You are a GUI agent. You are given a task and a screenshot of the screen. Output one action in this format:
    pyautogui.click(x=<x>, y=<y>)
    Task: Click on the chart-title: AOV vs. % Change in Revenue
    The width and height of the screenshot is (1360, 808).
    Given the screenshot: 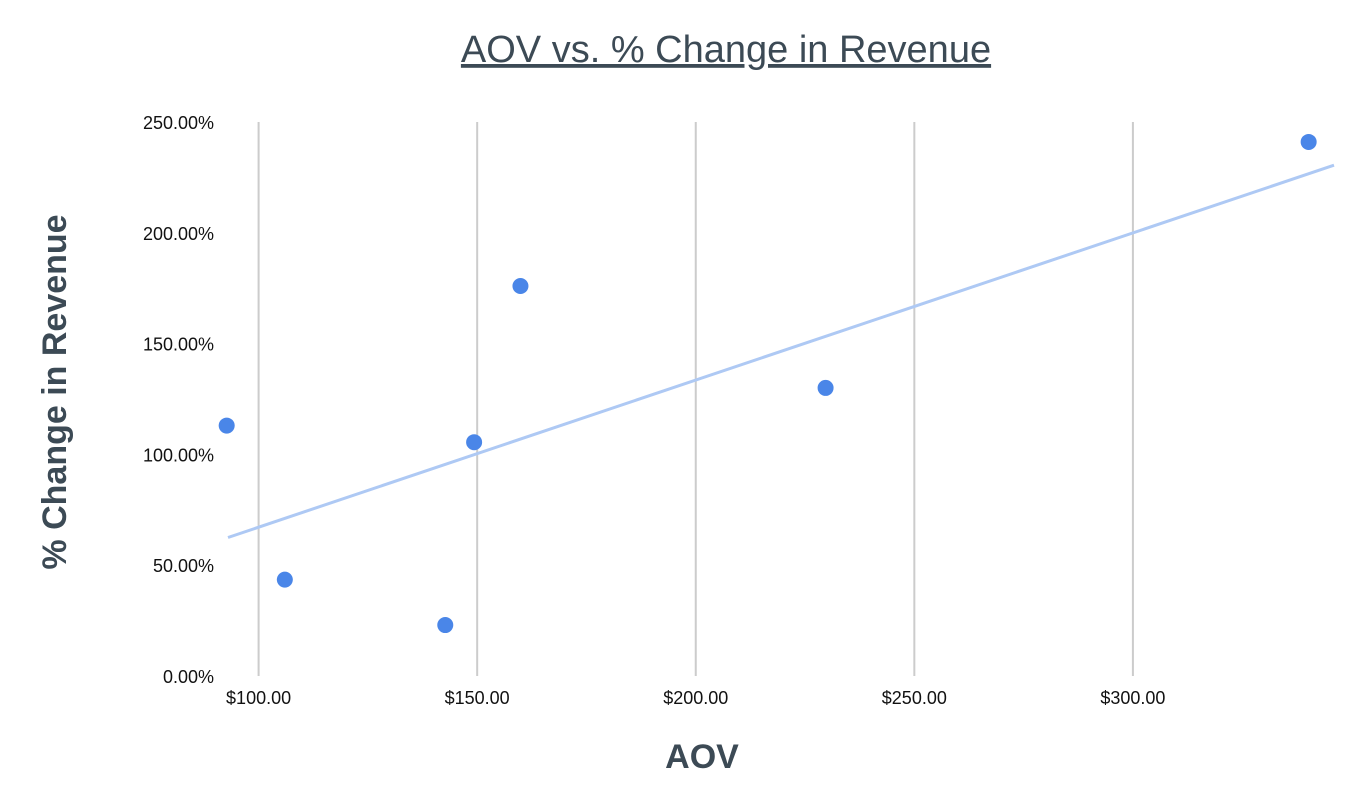 What is the action you would take?
    pyautogui.click(x=726, y=50)
    